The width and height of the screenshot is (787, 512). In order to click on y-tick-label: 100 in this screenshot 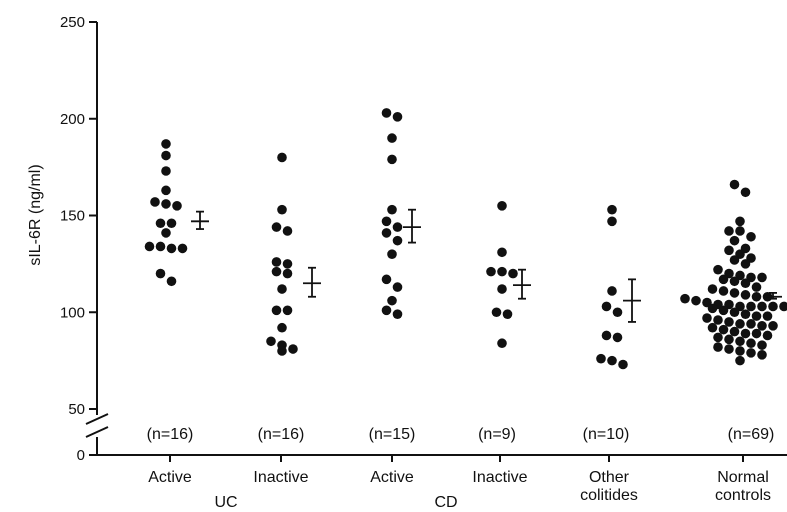, I will do `click(72, 312)`.